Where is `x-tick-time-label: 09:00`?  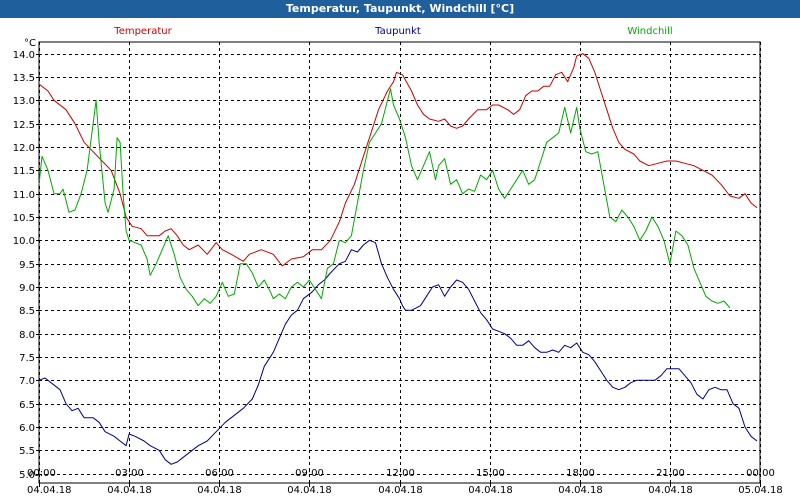
x-tick-time-label: 09:00 is located at coordinates (309, 473).